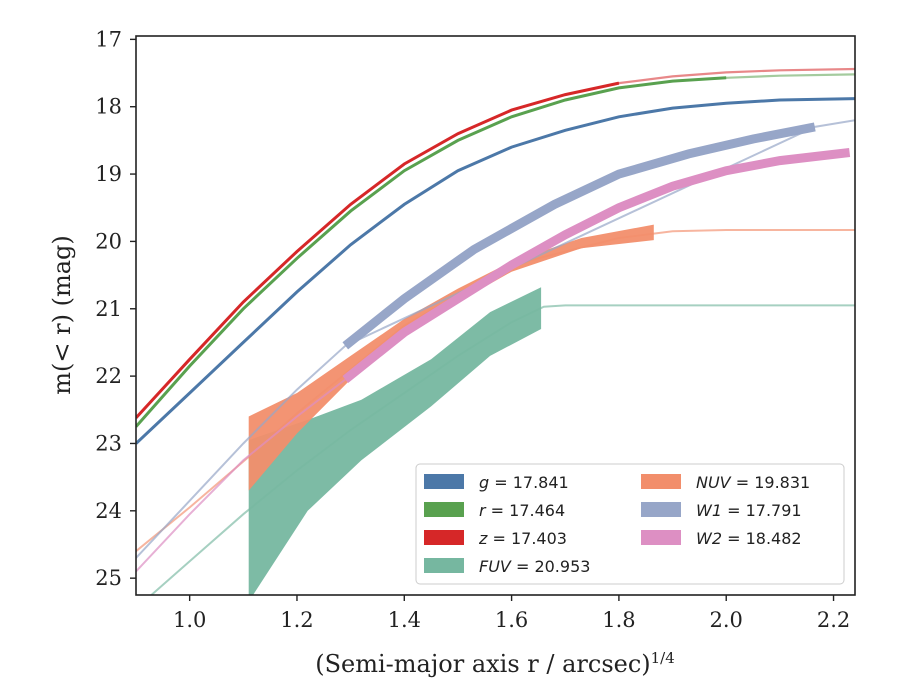 The width and height of the screenshot is (900, 700). Describe the element at coordinates (511, 620) in the screenshot. I see `x-tick-label: 1.6` at that location.